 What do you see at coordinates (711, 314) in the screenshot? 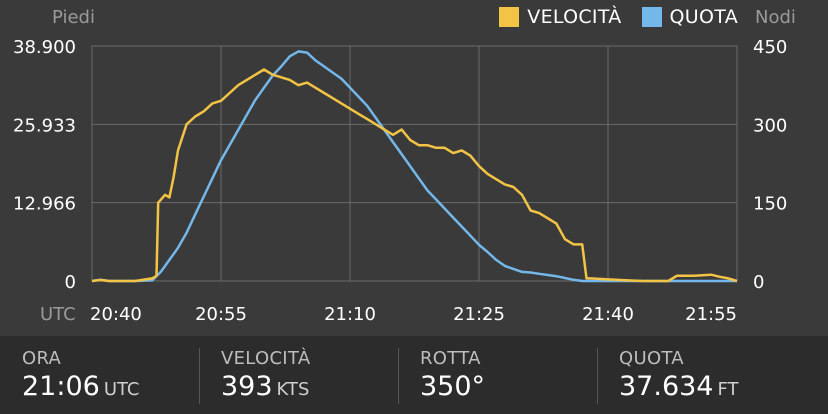
I see `x-tick-label: 21:55` at bounding box center [711, 314].